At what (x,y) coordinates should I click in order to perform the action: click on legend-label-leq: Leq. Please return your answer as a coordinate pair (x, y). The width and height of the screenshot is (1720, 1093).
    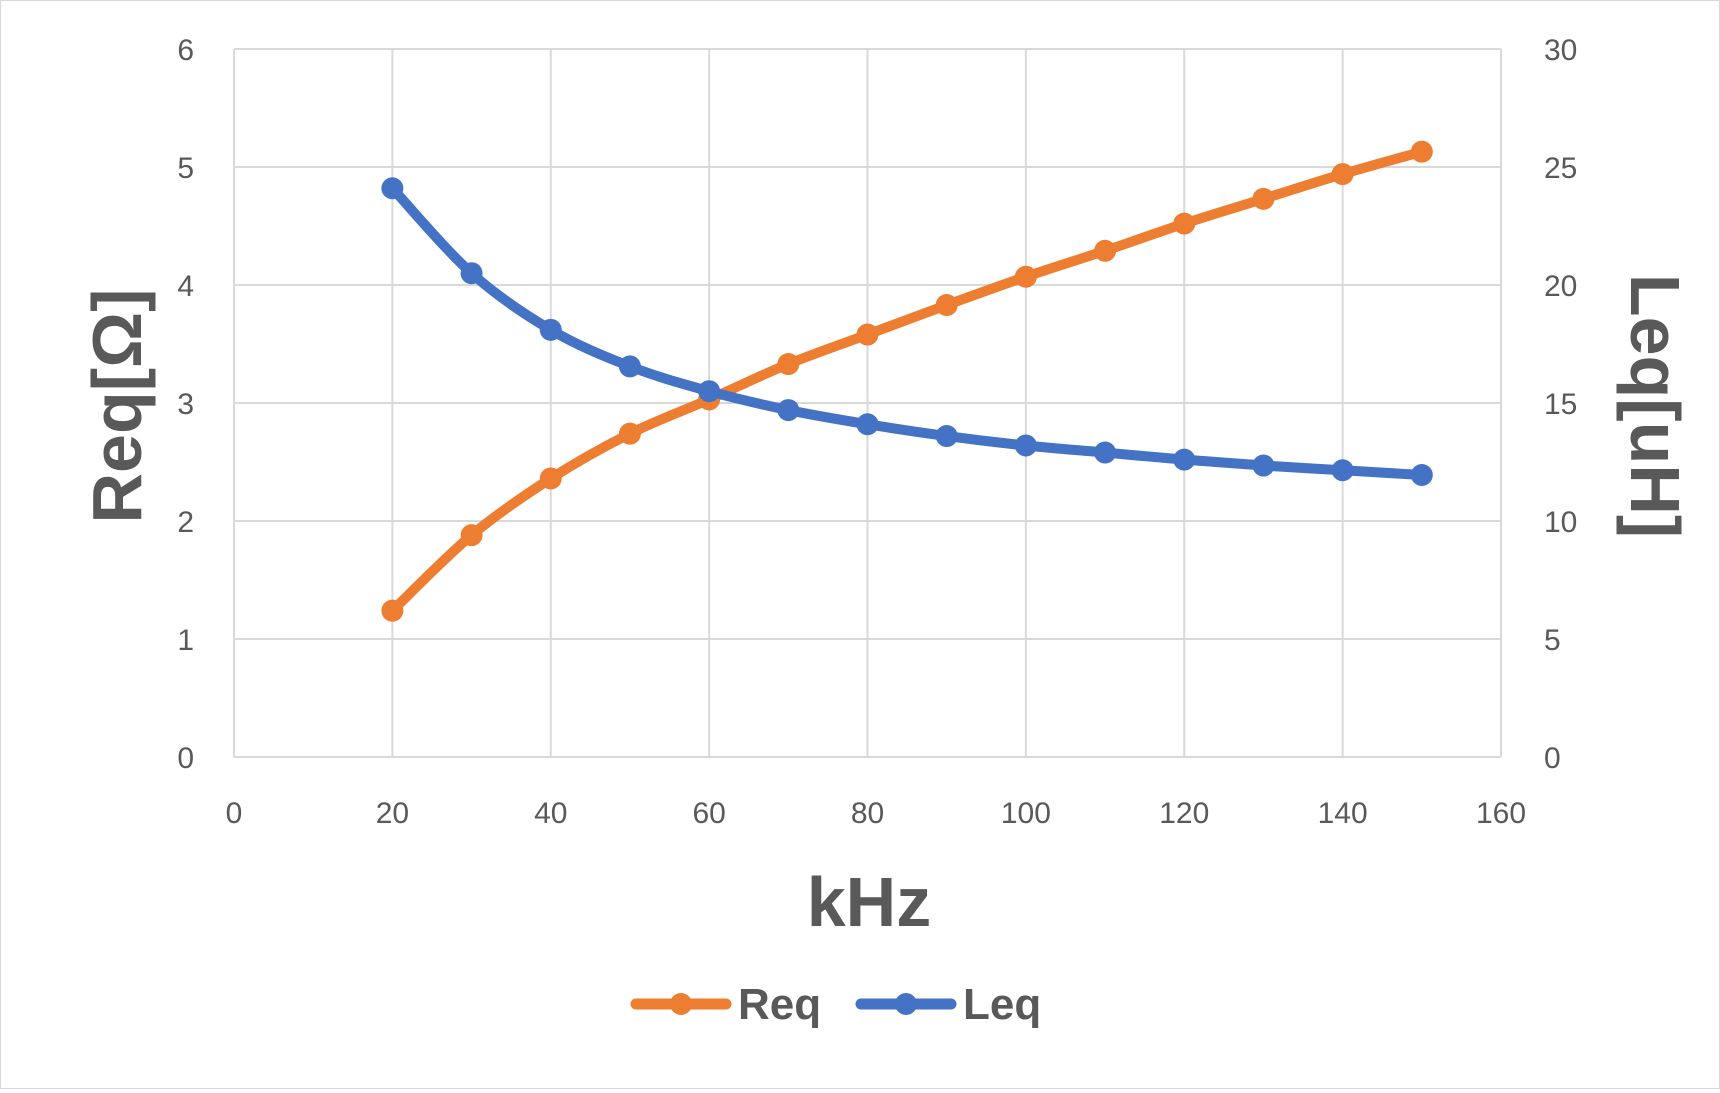
    Looking at the image, I should click on (1002, 1004).